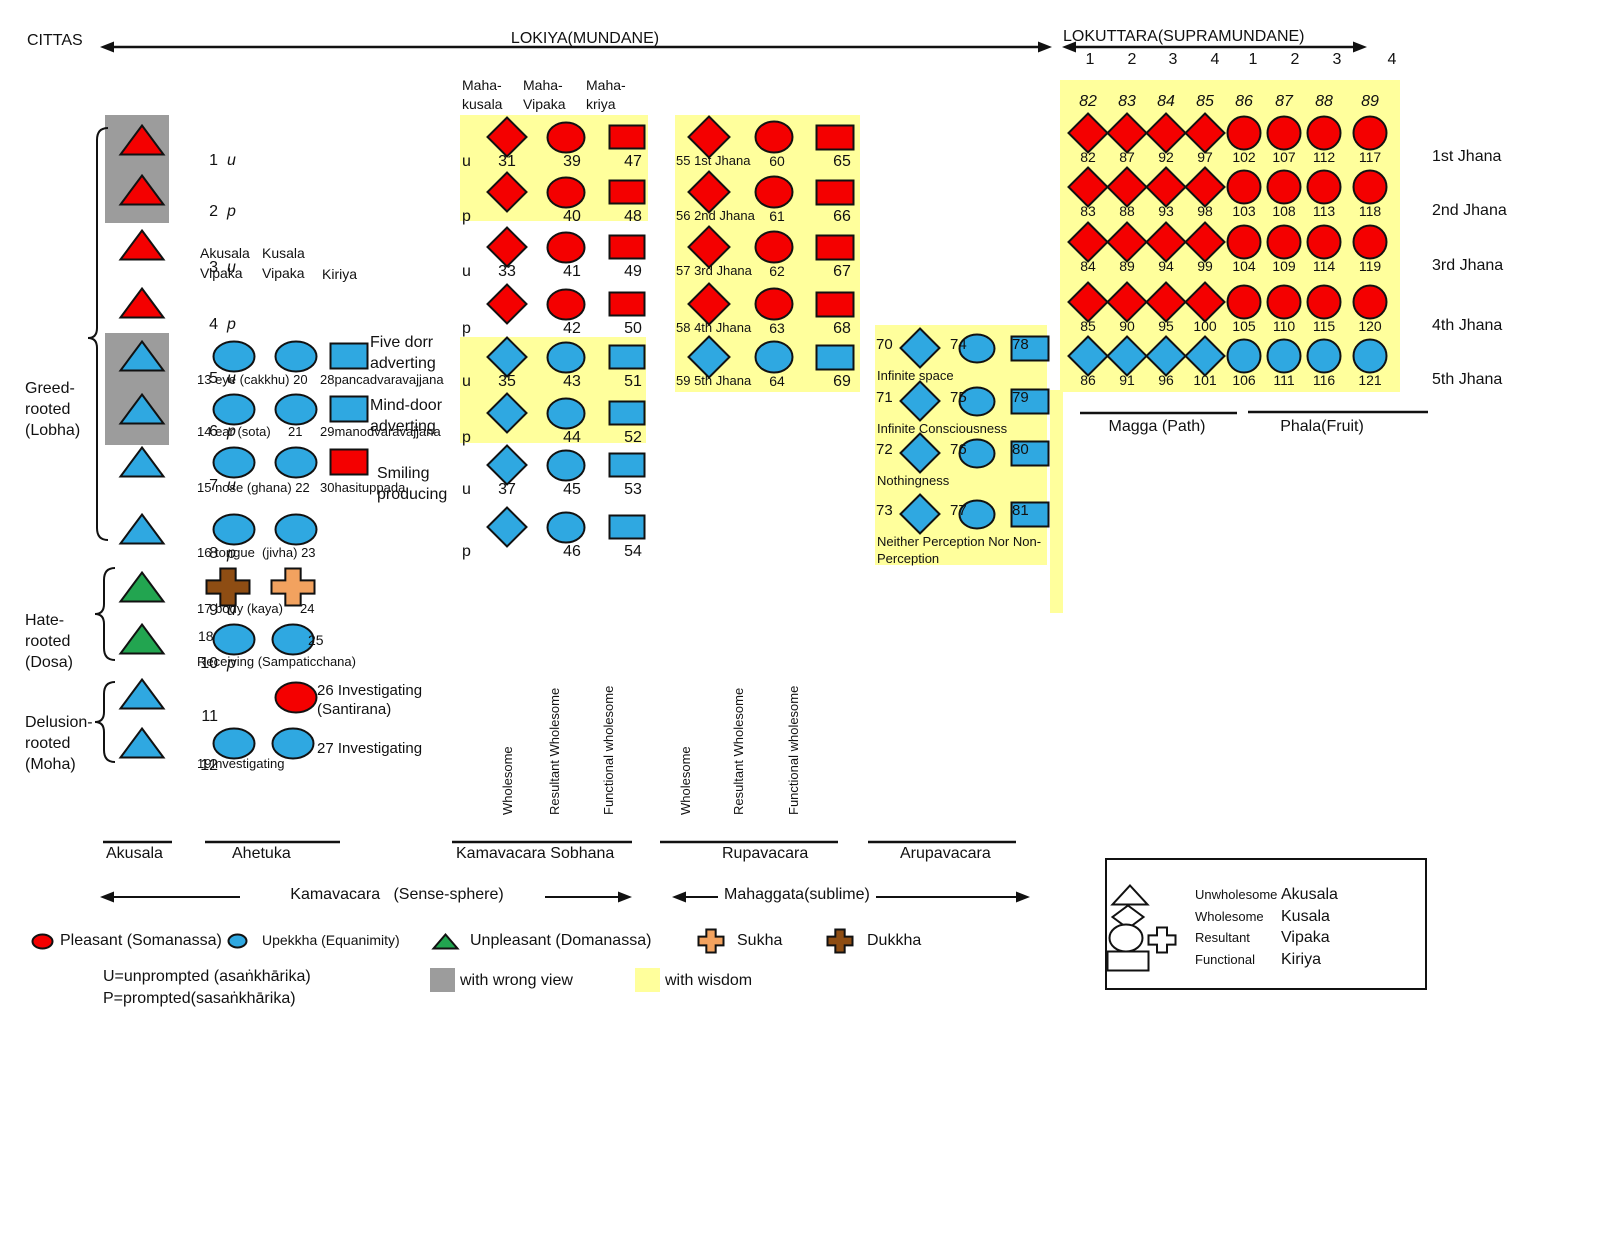 This screenshot has width=1600, height=1236. I want to click on sobhana-number: 37, so click(507, 489).